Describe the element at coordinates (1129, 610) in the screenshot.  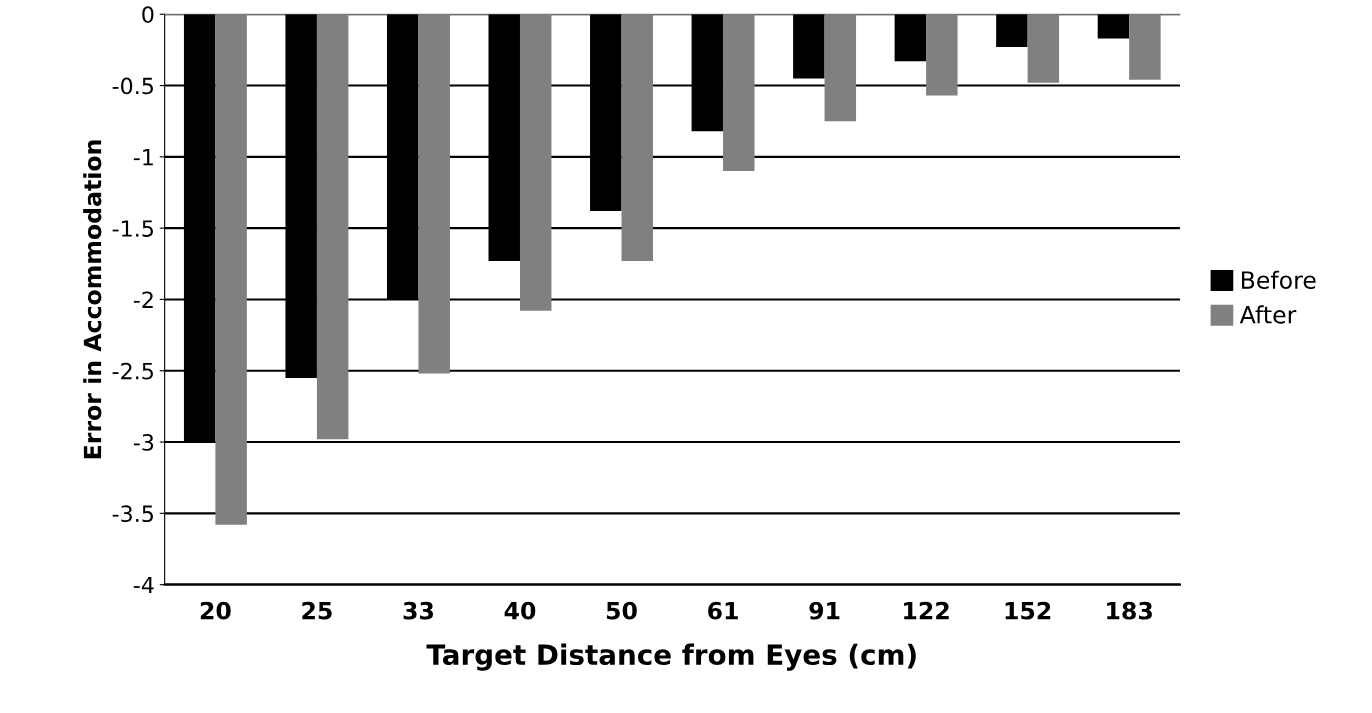
I see `x-tick-label: 183` at that location.